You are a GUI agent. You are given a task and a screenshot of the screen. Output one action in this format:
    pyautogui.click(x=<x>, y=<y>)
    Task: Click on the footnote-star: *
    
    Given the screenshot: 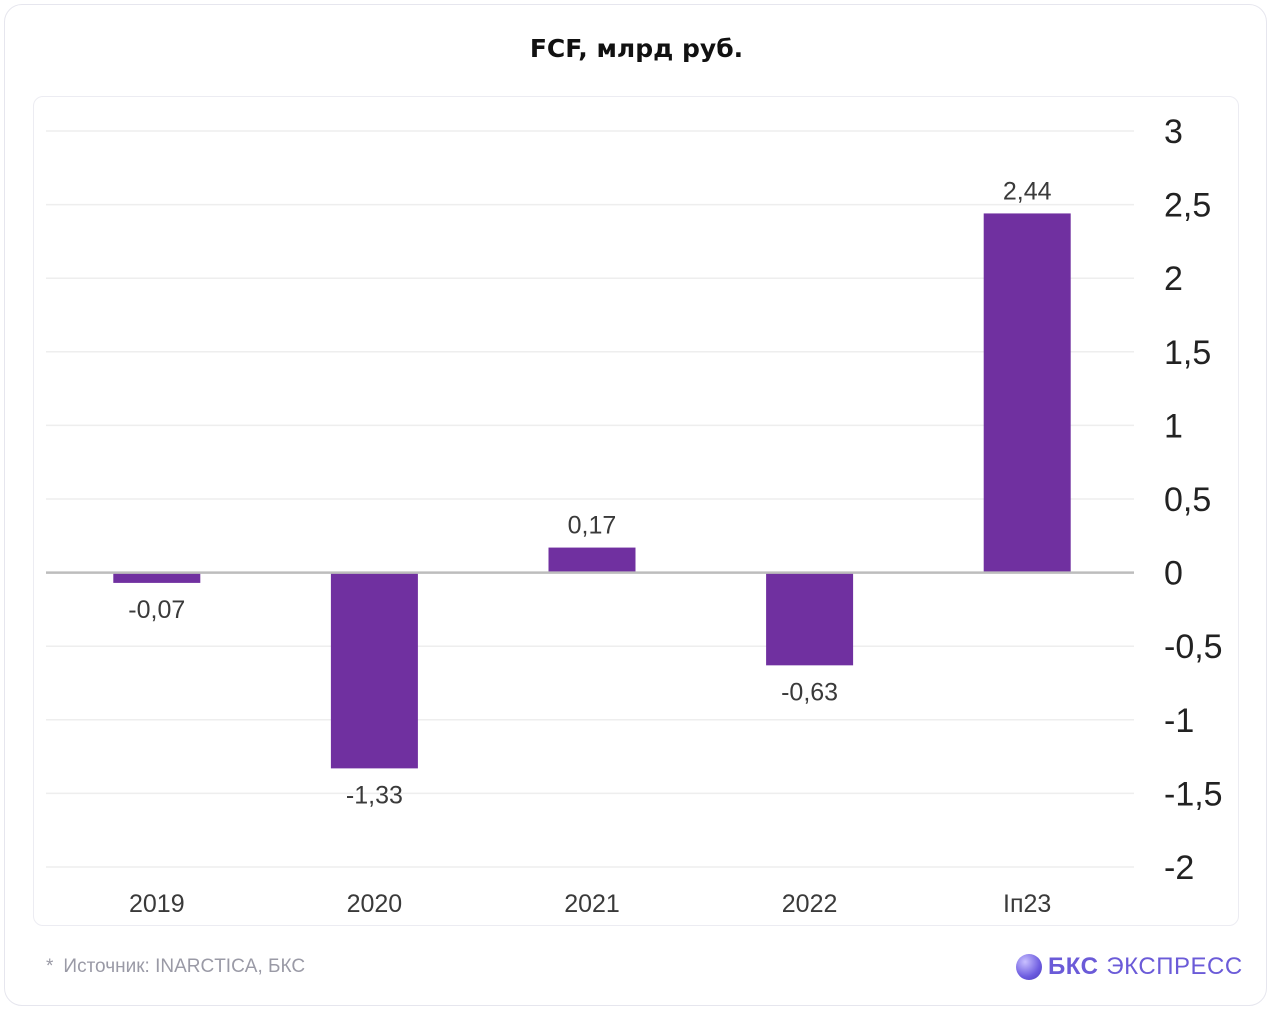 What is the action you would take?
    pyautogui.click(x=50, y=966)
    